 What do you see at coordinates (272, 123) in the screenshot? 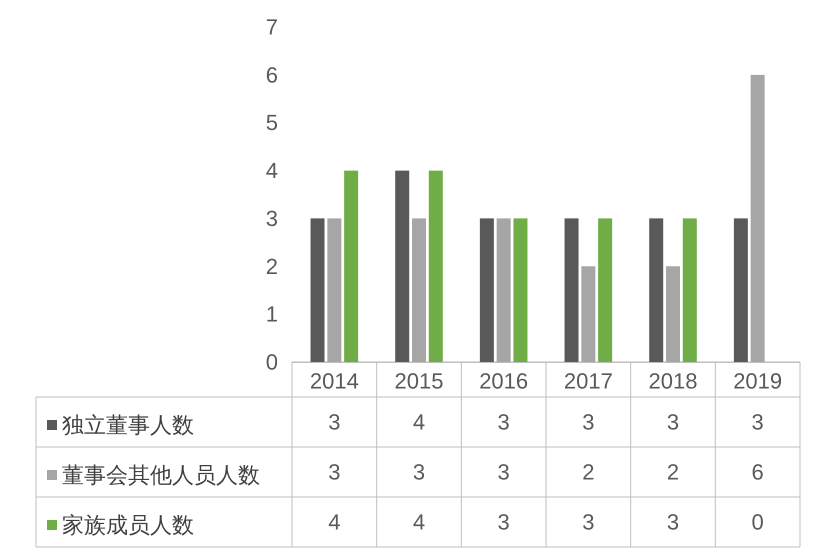
I see `y-tick-label: 5` at bounding box center [272, 123].